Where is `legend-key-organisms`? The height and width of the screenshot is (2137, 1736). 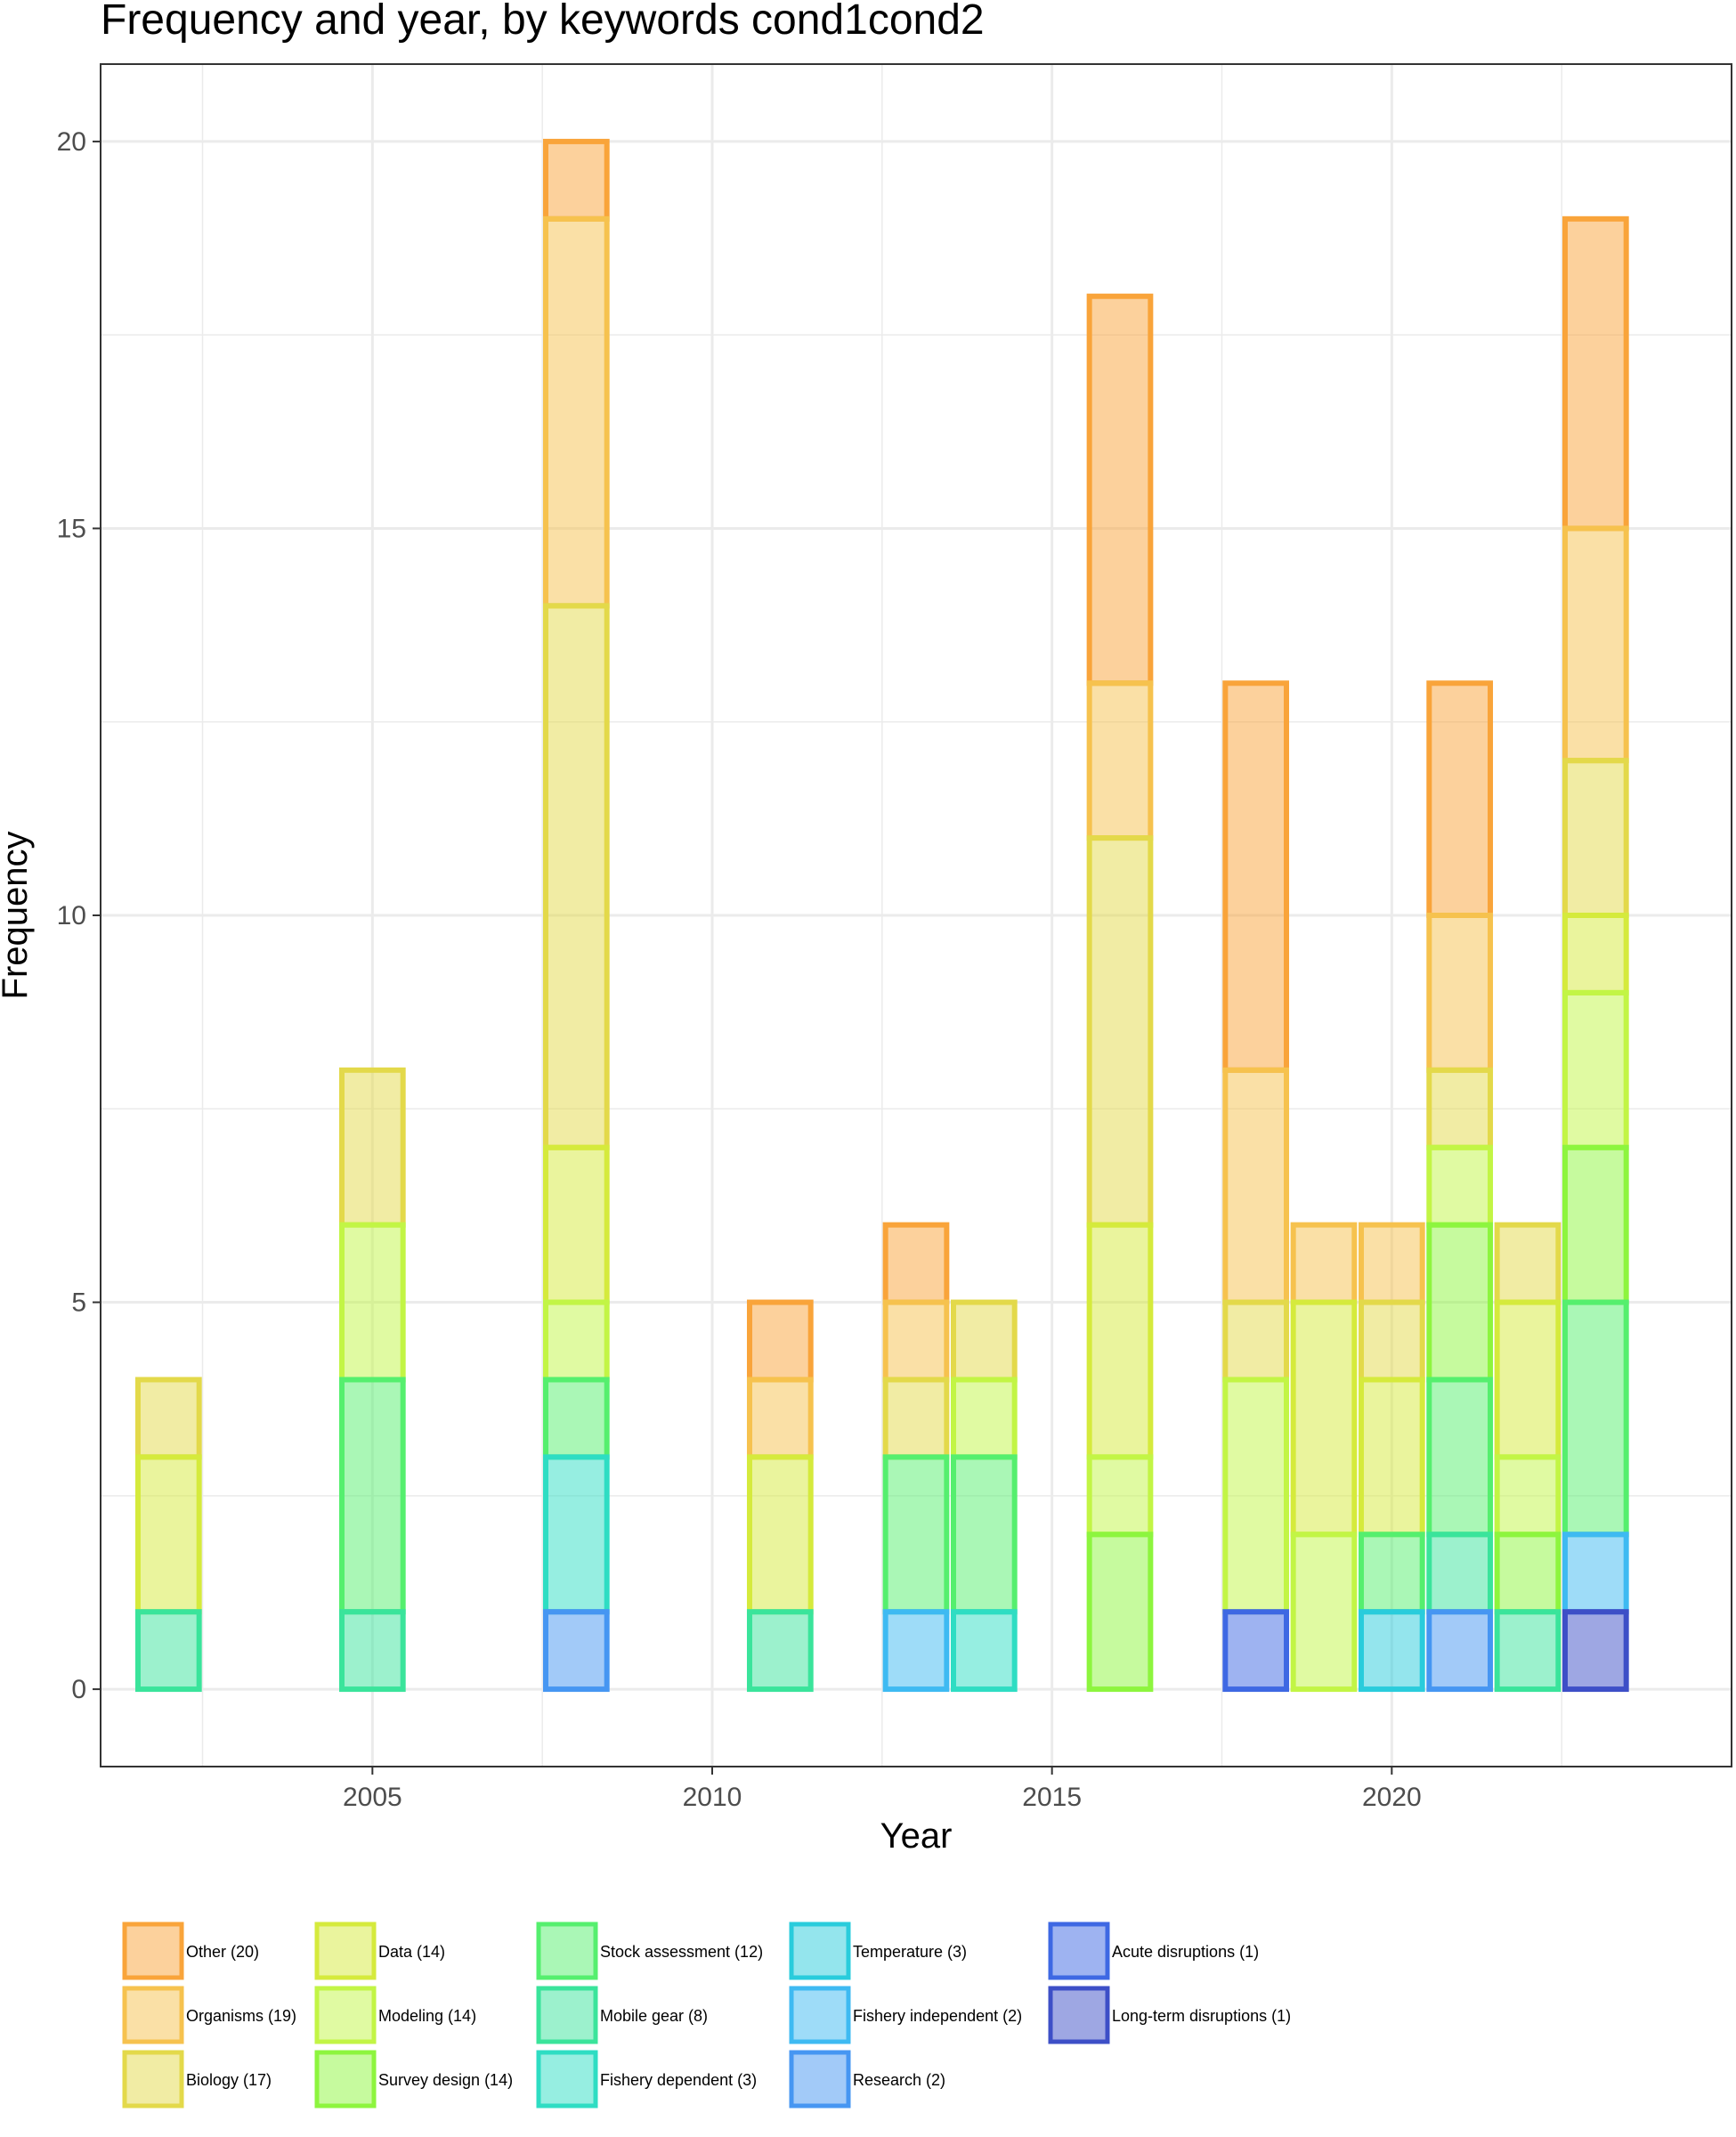
legend-key-organisms is located at coordinates (153, 2015).